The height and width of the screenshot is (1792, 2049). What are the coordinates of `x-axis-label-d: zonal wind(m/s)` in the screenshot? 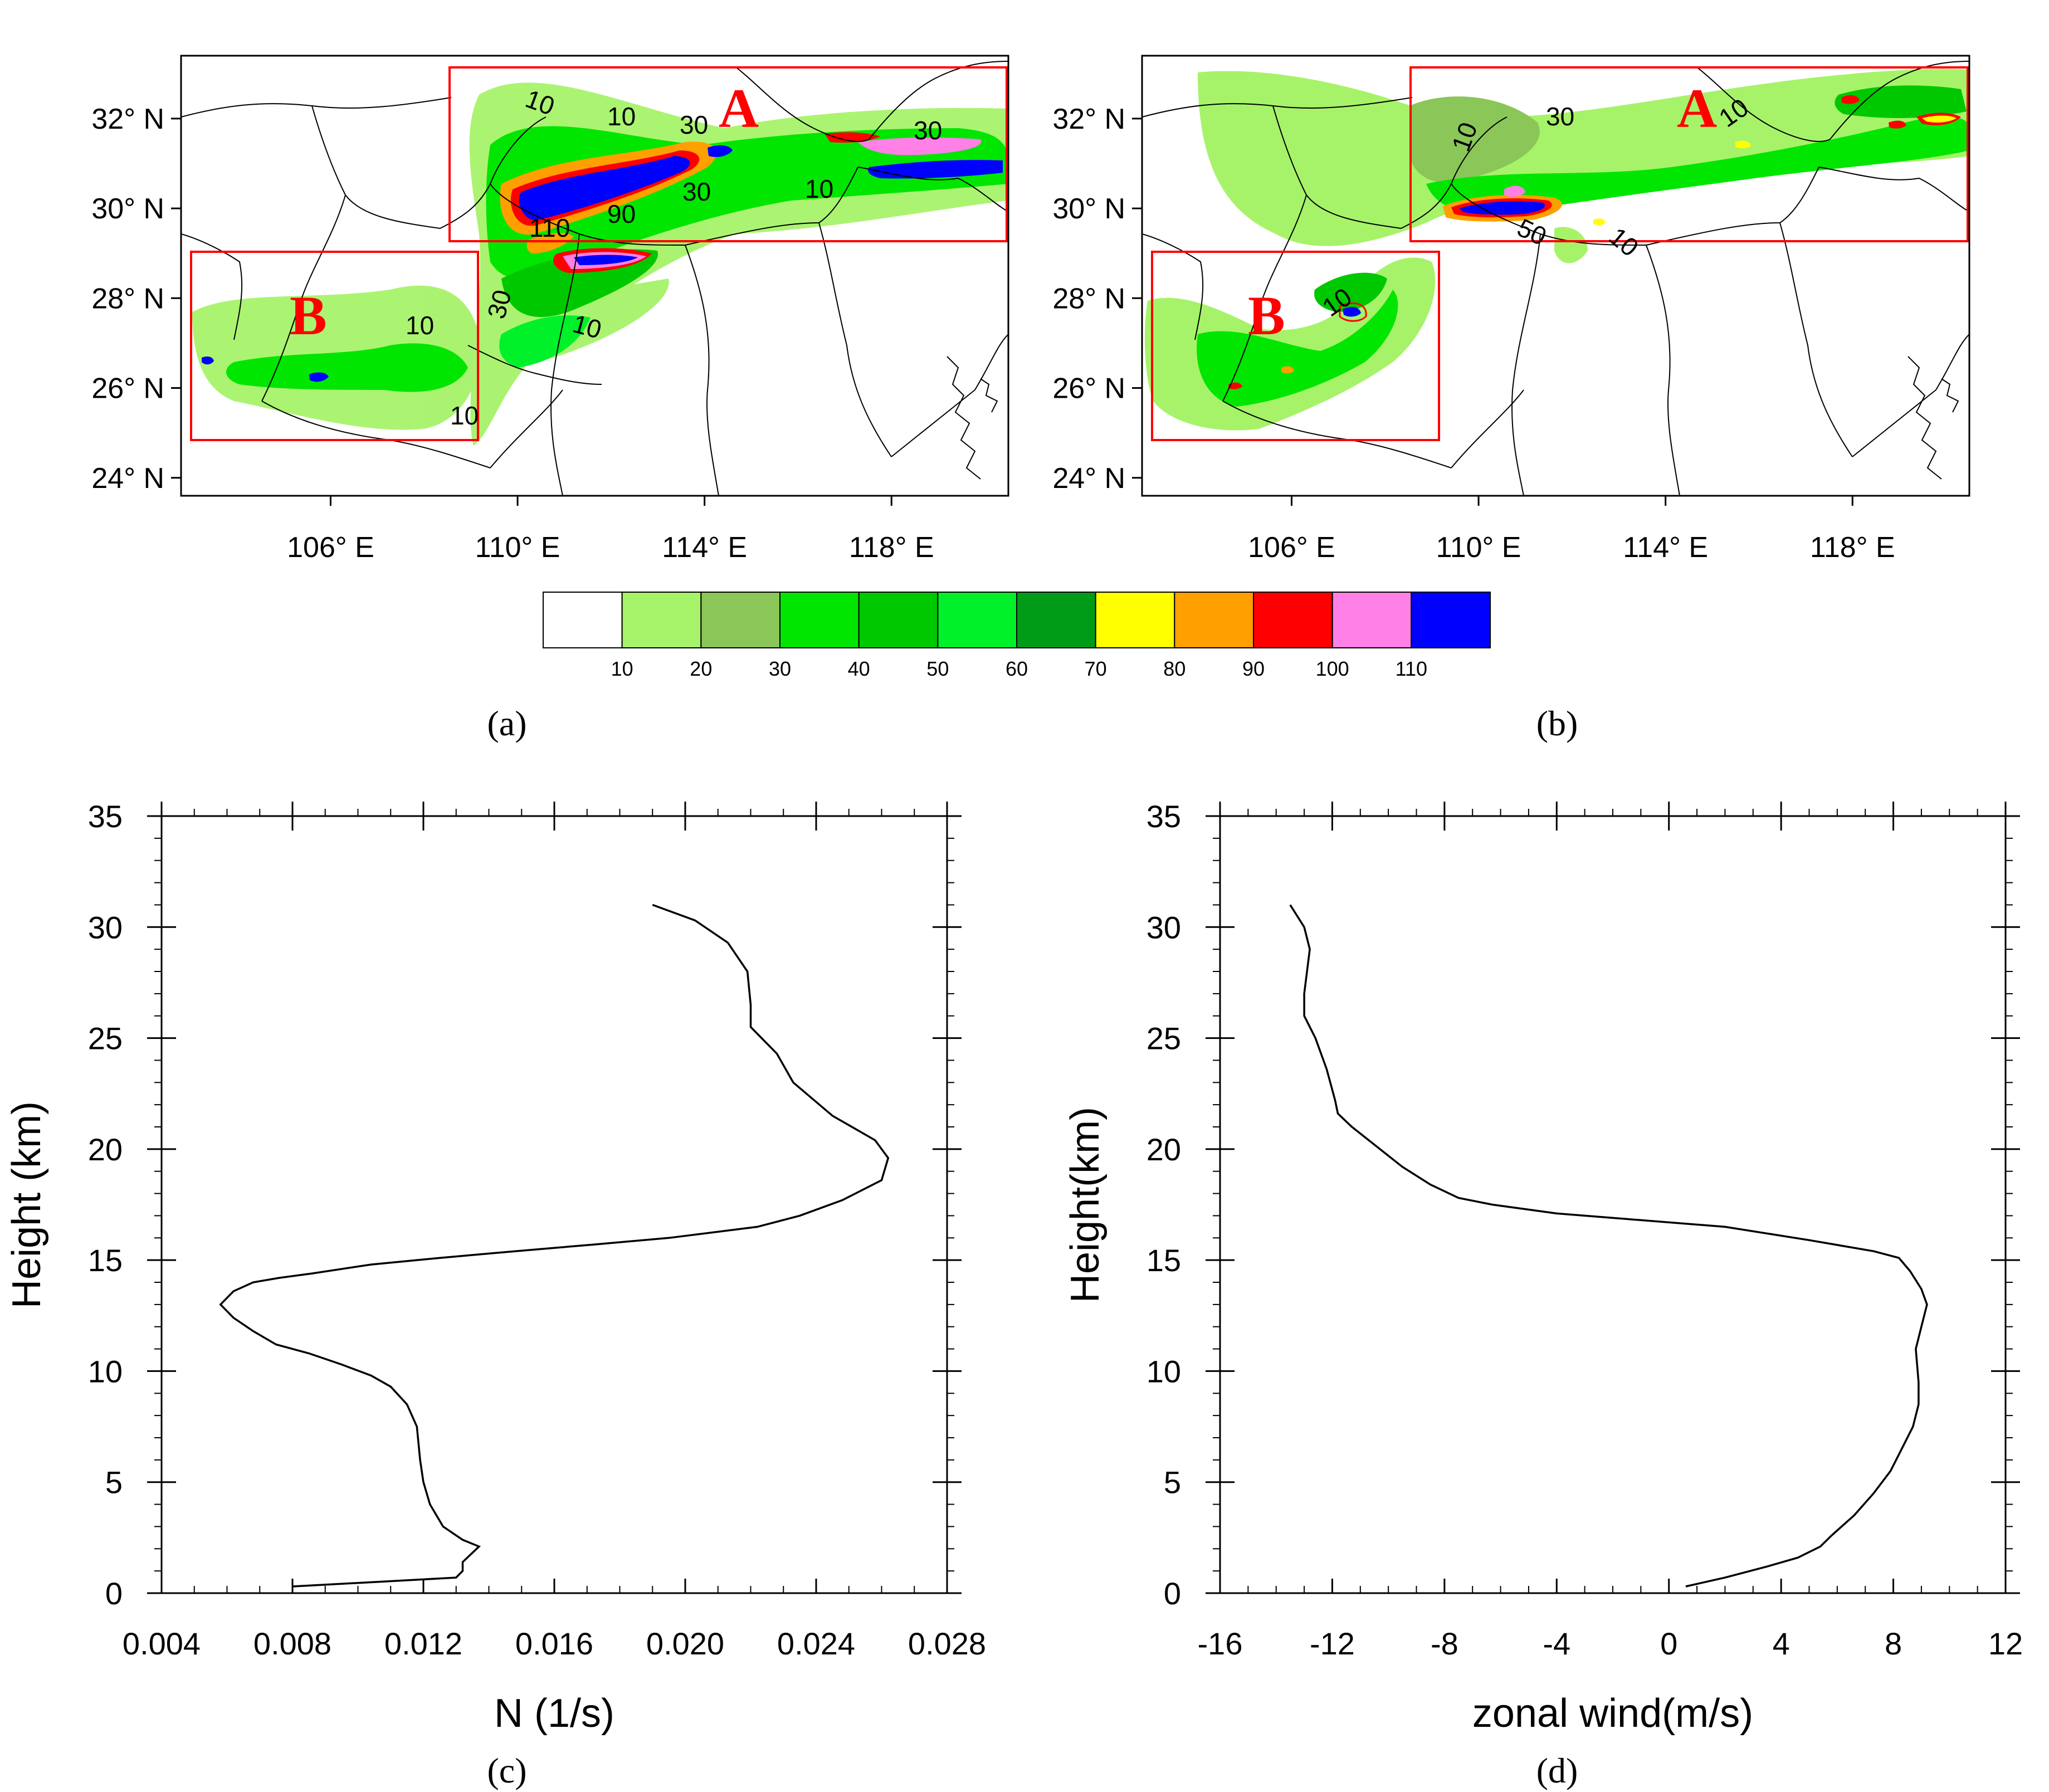 It's located at (1613, 1713).